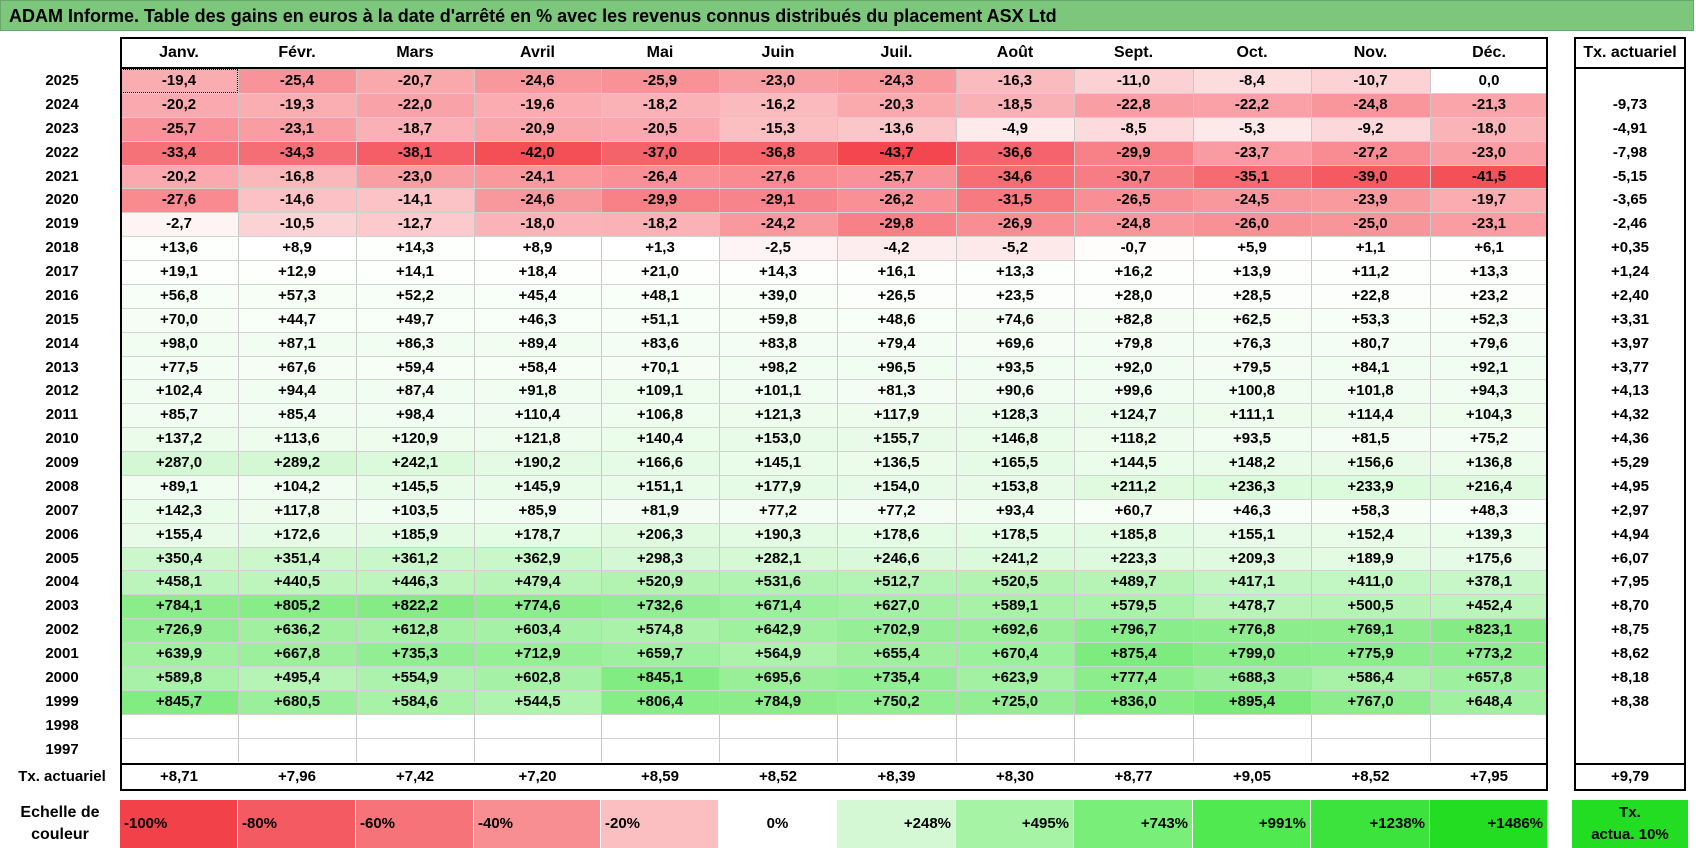  What do you see at coordinates (415, 510) in the screenshot?
I see `heatmap-cell: +103,5` at bounding box center [415, 510].